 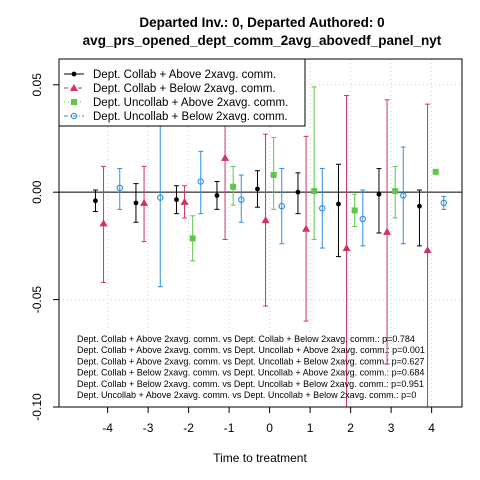 What do you see at coordinates (310, 428) in the screenshot?
I see `x-tick-label: 1` at bounding box center [310, 428].